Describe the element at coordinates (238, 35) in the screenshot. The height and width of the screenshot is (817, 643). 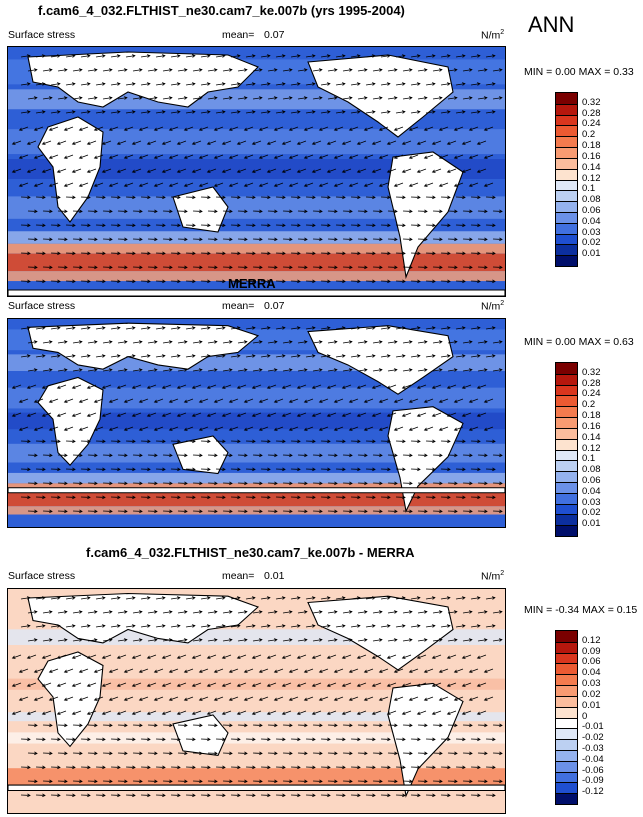
I see `panel-1-mean-label: mean=` at that location.